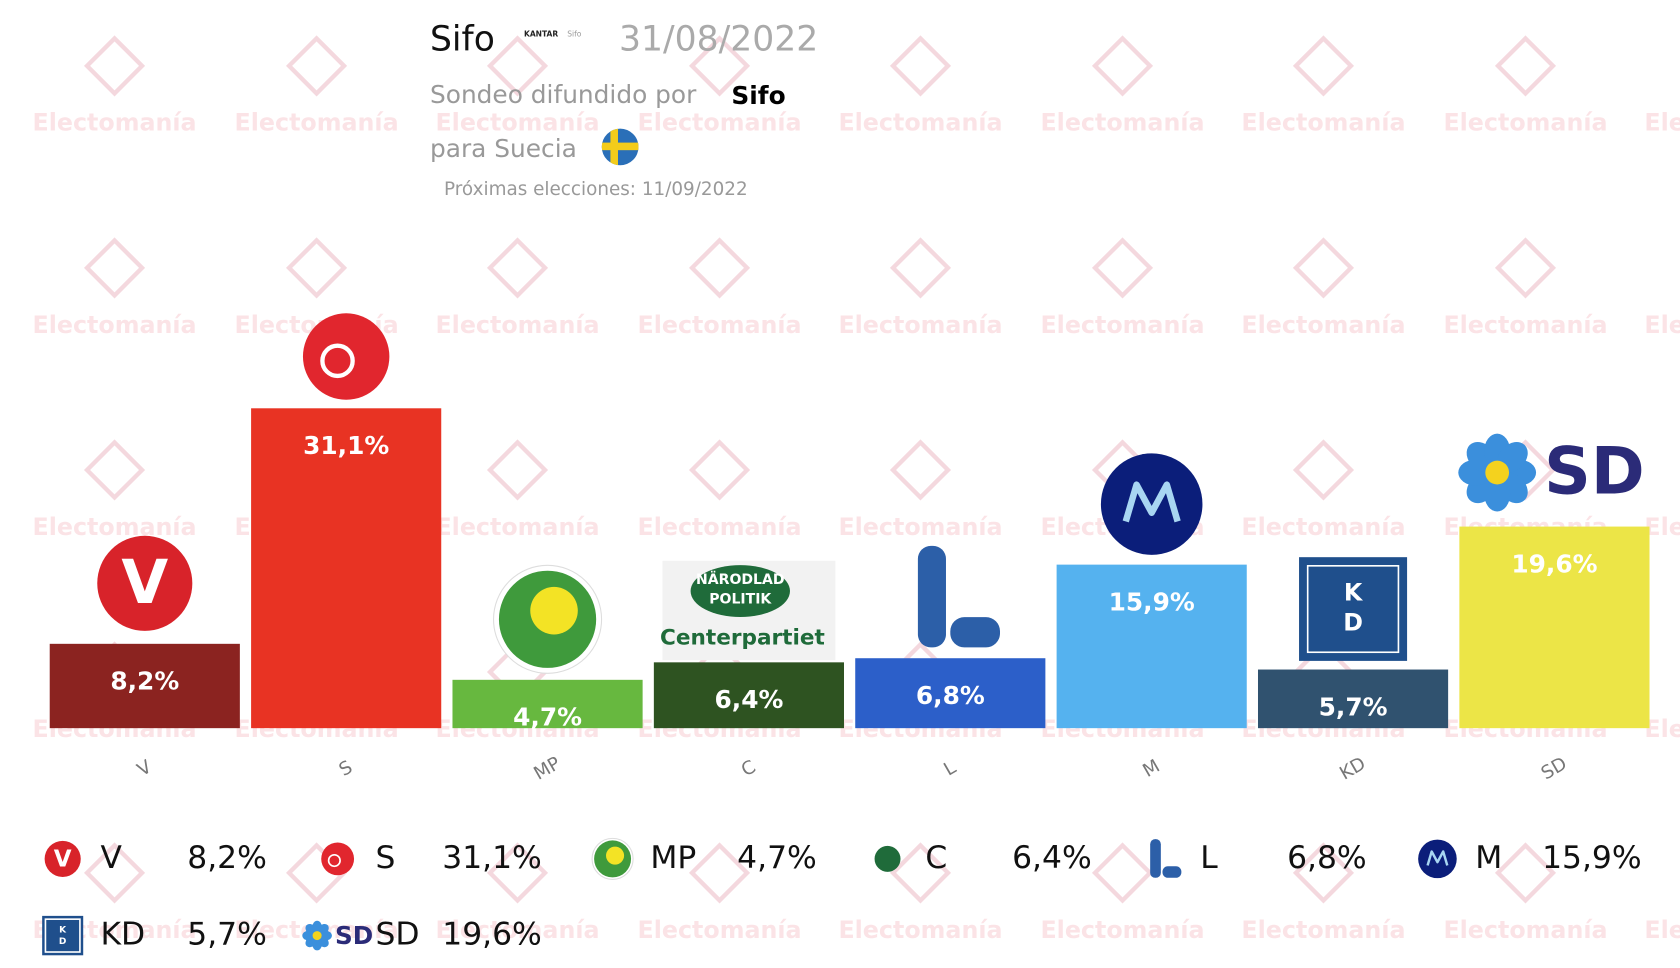  Describe the element at coordinates (1592, 858) in the screenshot. I see `legend-value: 15,9%` at that location.